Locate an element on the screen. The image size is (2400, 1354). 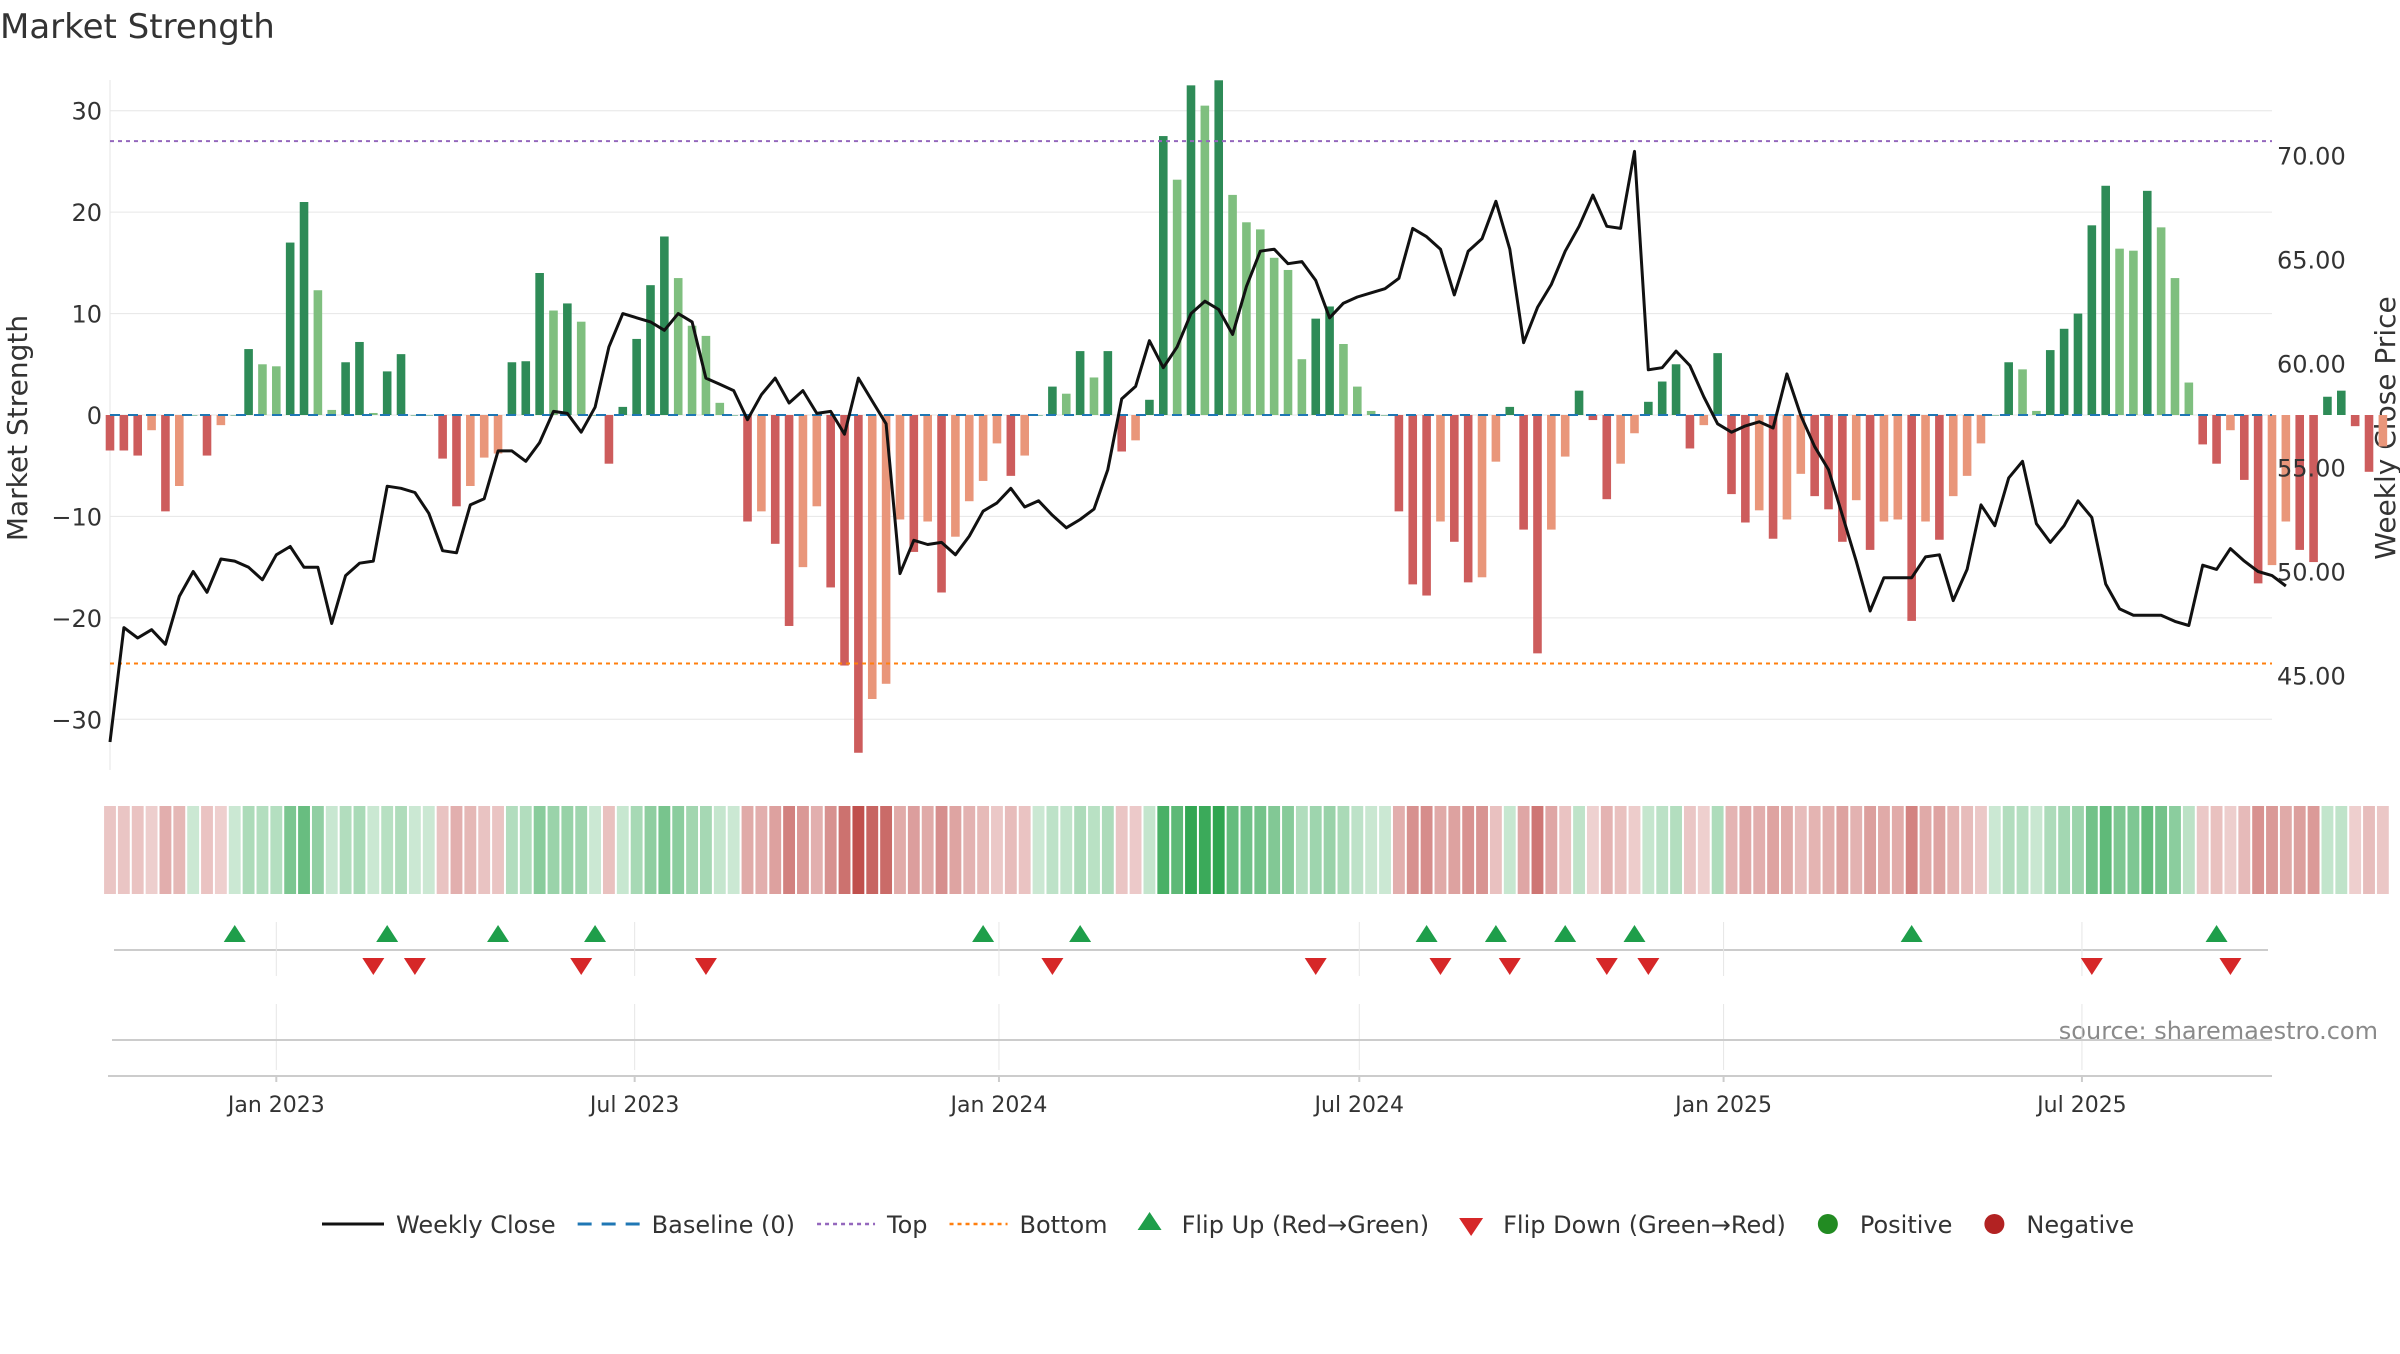
legend-item: Flip Up (Red→Green) is located at coordinates (1283, 1225).